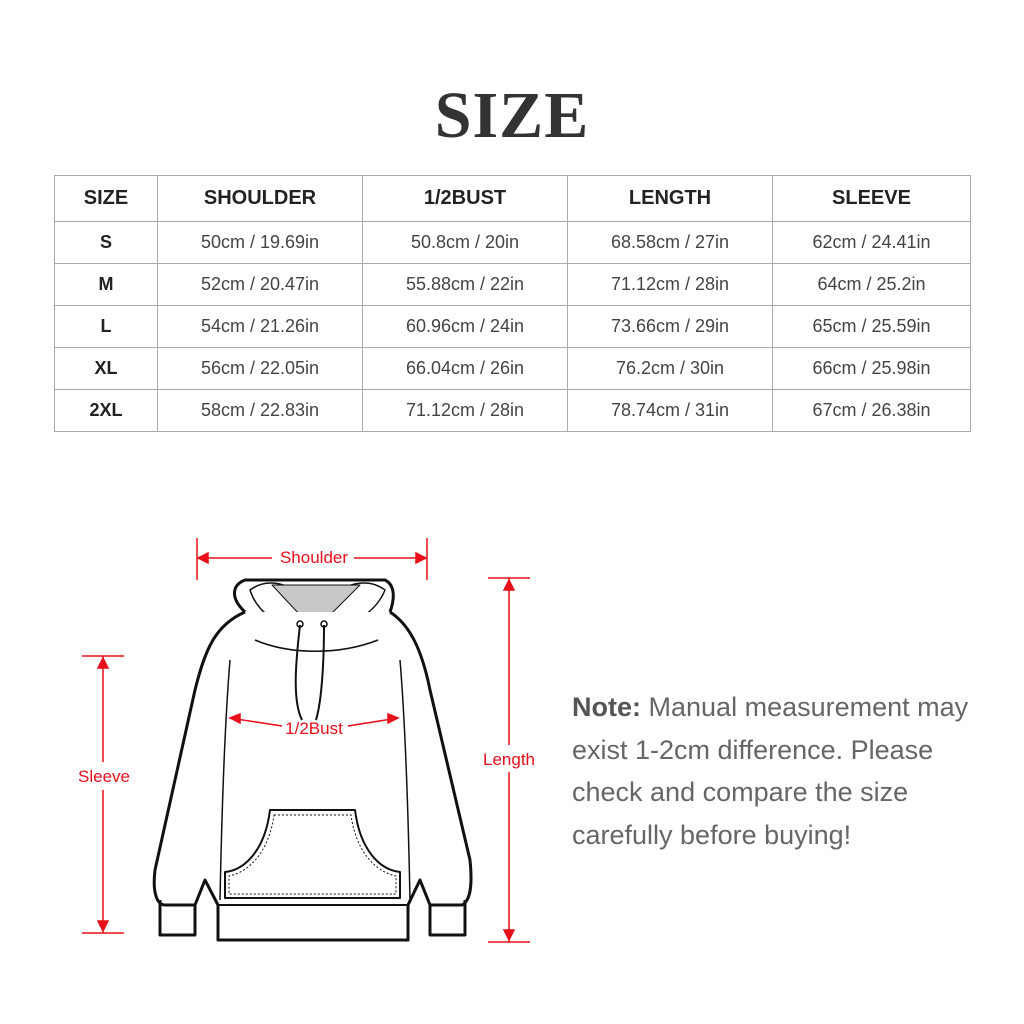  I want to click on header-bust: 1/2BUST, so click(465, 198).